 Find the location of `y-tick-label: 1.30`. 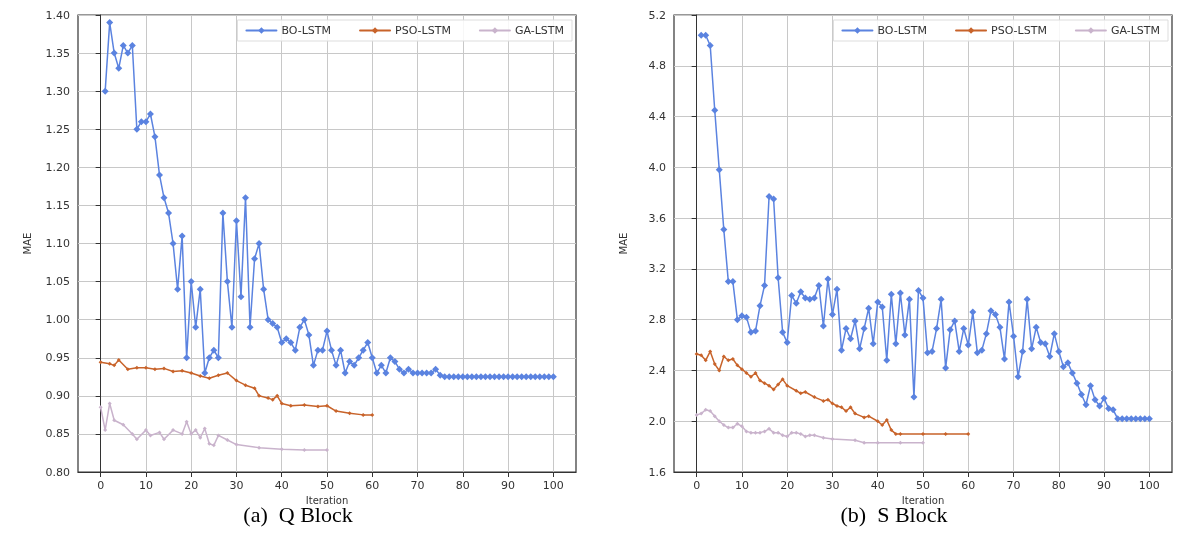

y-tick-label: 1.30 is located at coordinates (57, 91).